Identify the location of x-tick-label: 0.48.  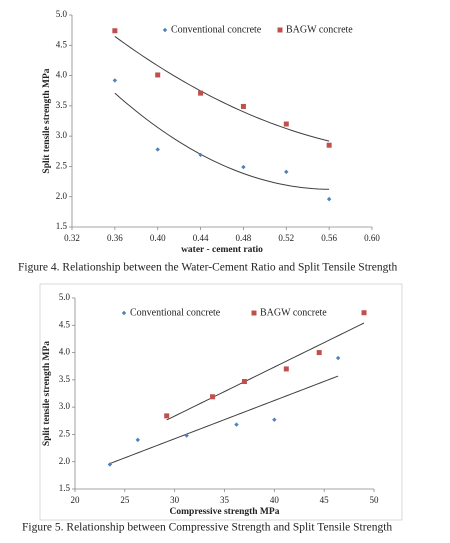
(244, 238).